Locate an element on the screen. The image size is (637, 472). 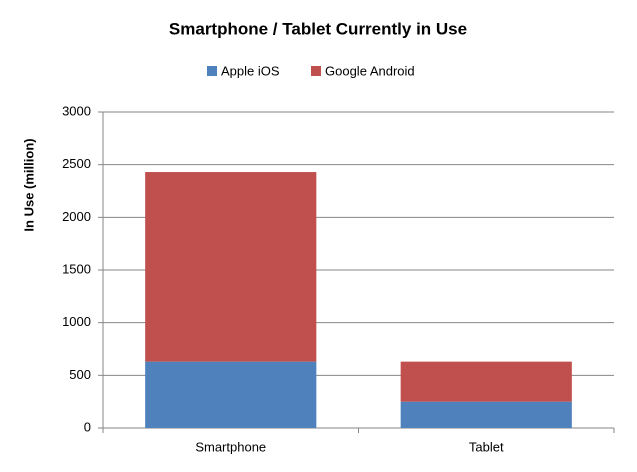
y-tick-label: 2000 is located at coordinates (76, 216).